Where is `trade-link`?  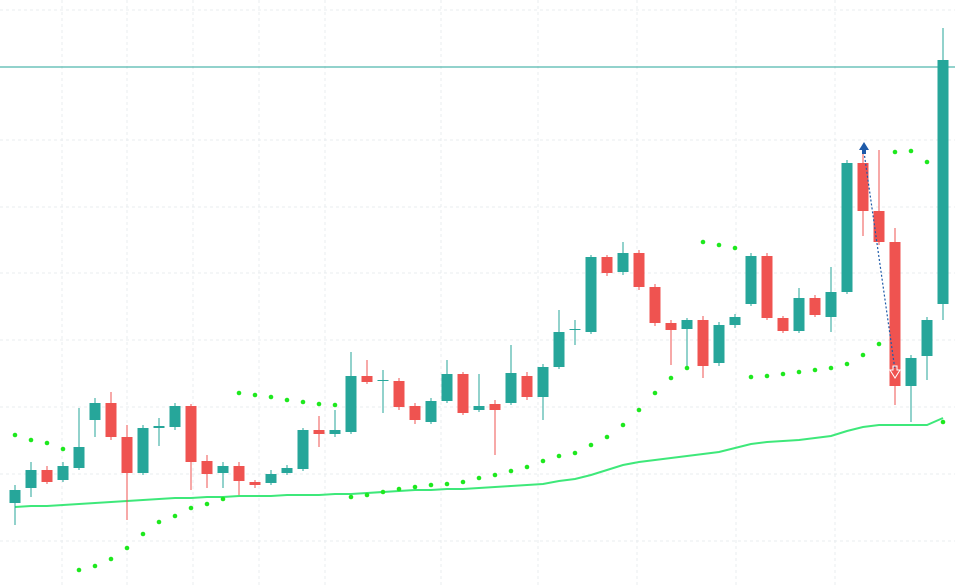 trade-link is located at coordinates (879, 261).